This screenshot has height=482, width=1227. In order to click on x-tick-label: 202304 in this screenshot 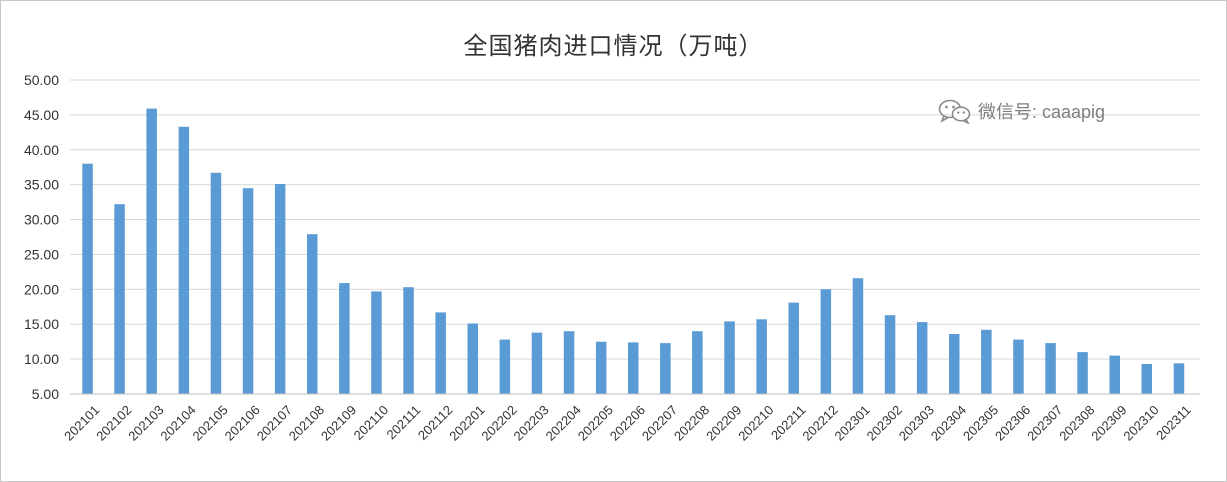, I will do `click(948, 422)`.